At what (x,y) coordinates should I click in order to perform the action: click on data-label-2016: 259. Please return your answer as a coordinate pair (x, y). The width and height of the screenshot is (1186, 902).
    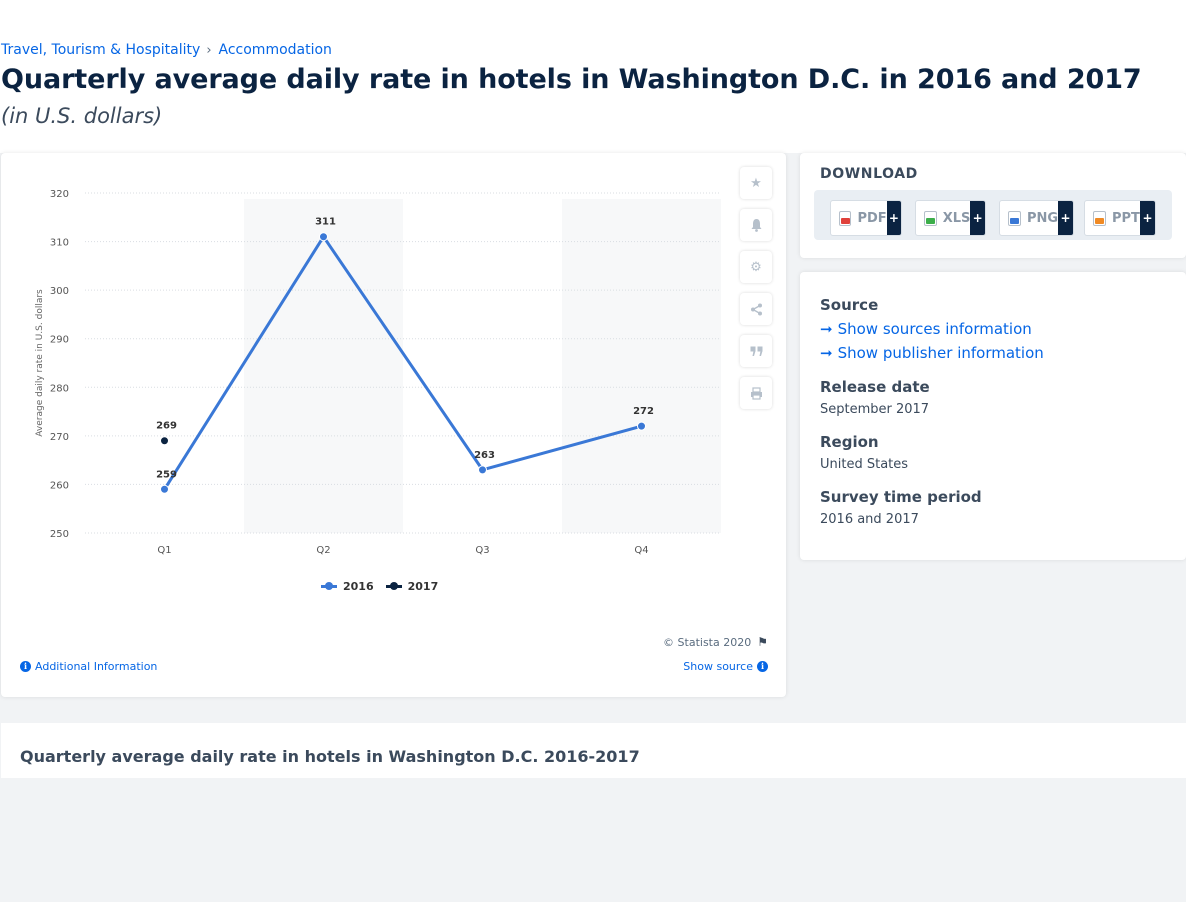
    Looking at the image, I should click on (166, 474).